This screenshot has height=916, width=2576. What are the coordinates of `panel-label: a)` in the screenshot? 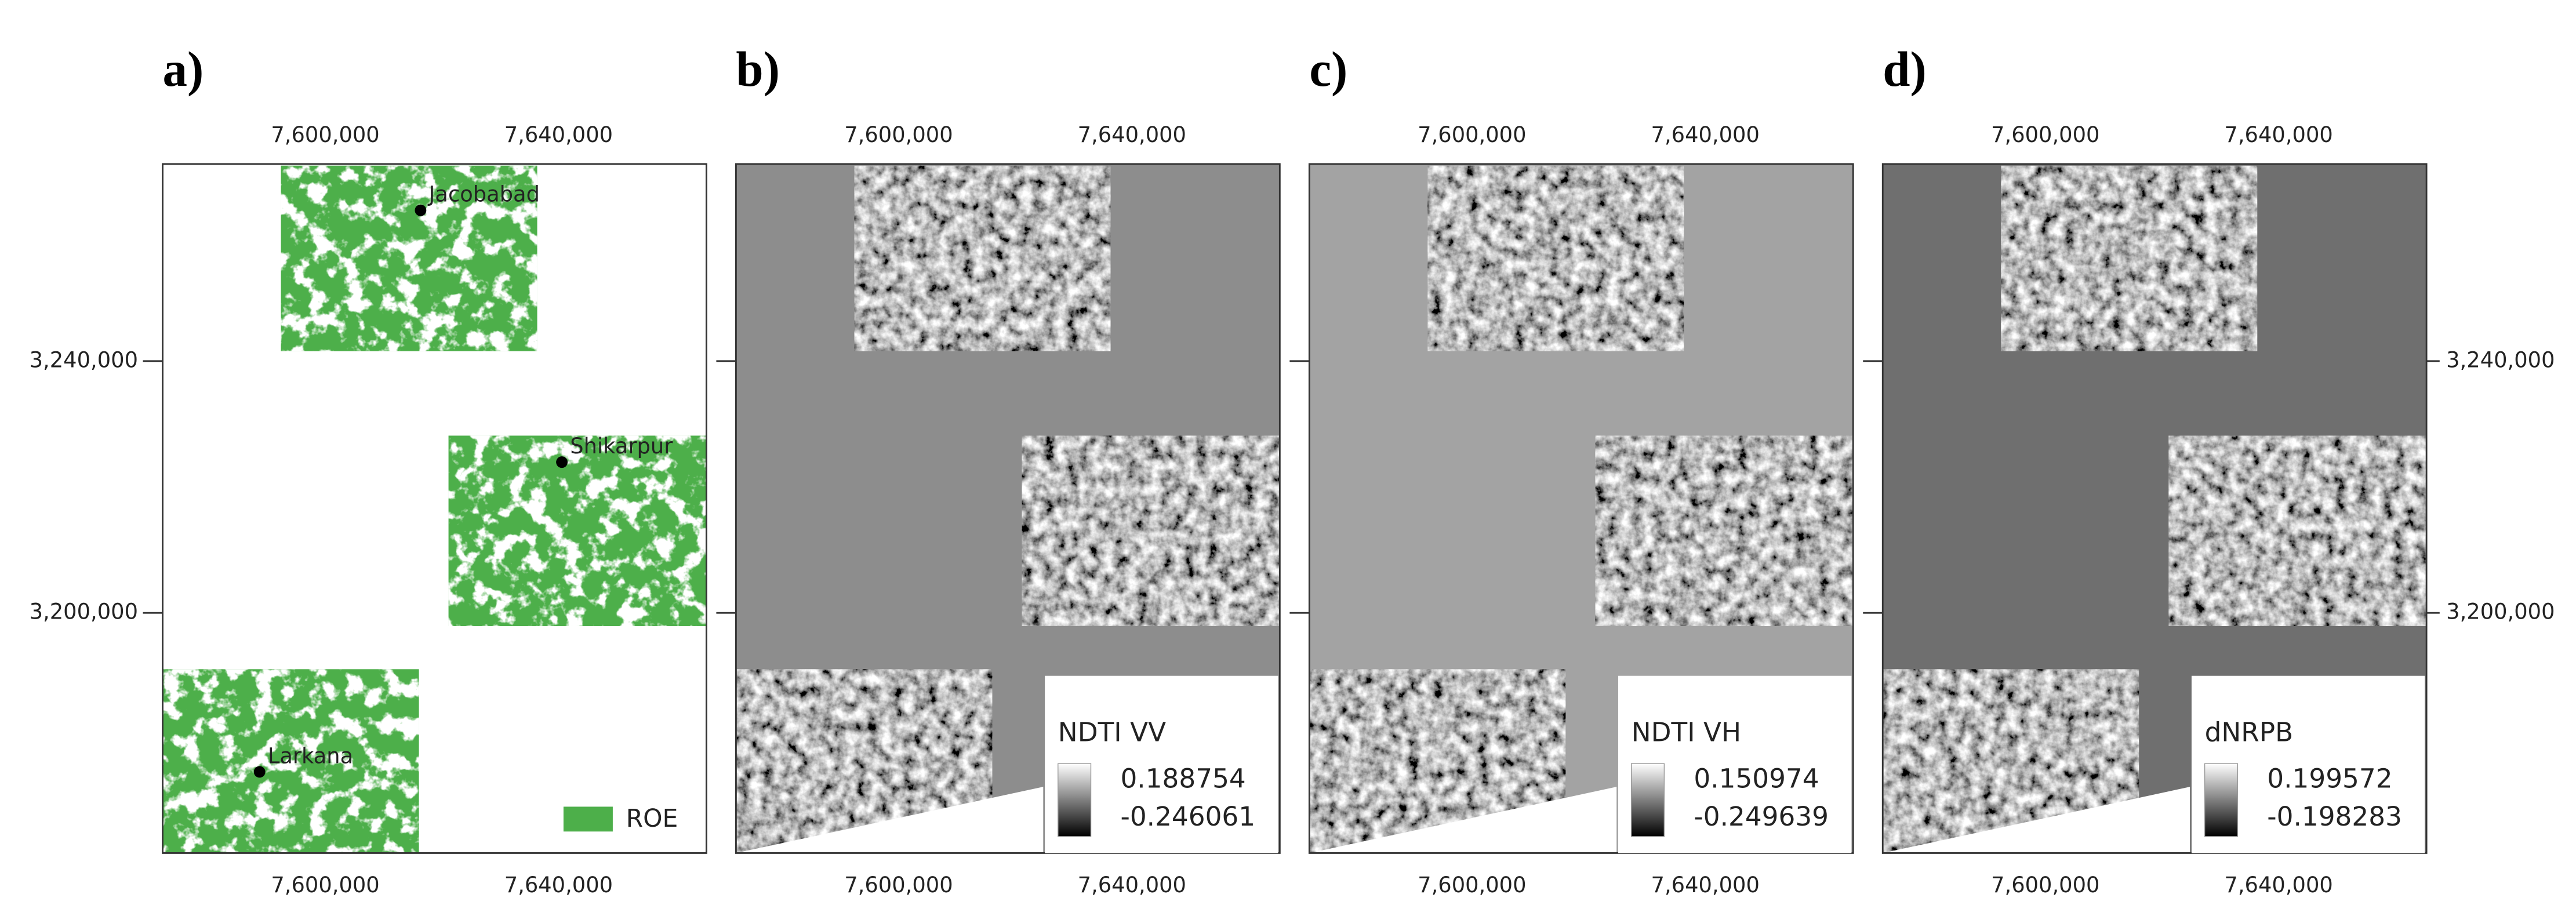 It's located at (183, 69).